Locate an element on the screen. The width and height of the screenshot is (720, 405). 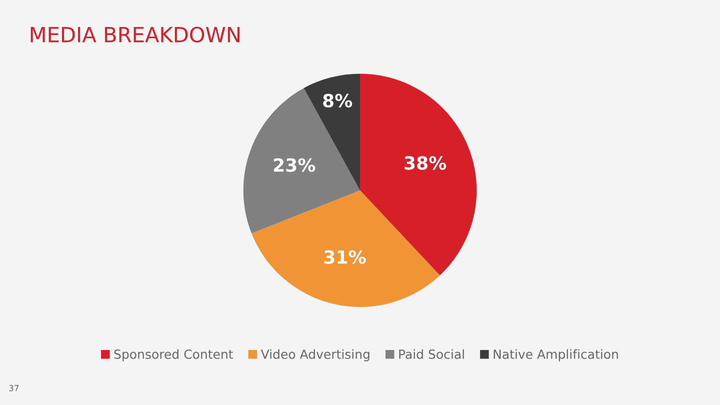
legend-label: Sponsored Content is located at coordinates (173, 355).